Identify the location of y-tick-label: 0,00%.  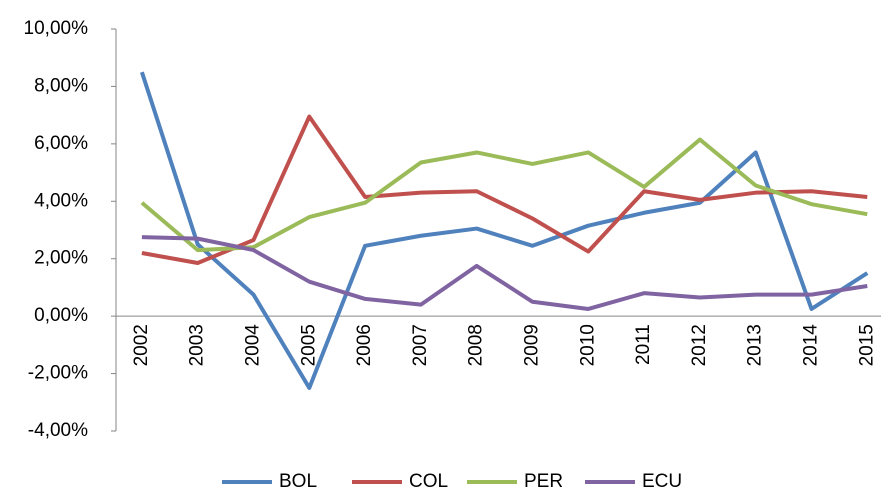
(61, 315).